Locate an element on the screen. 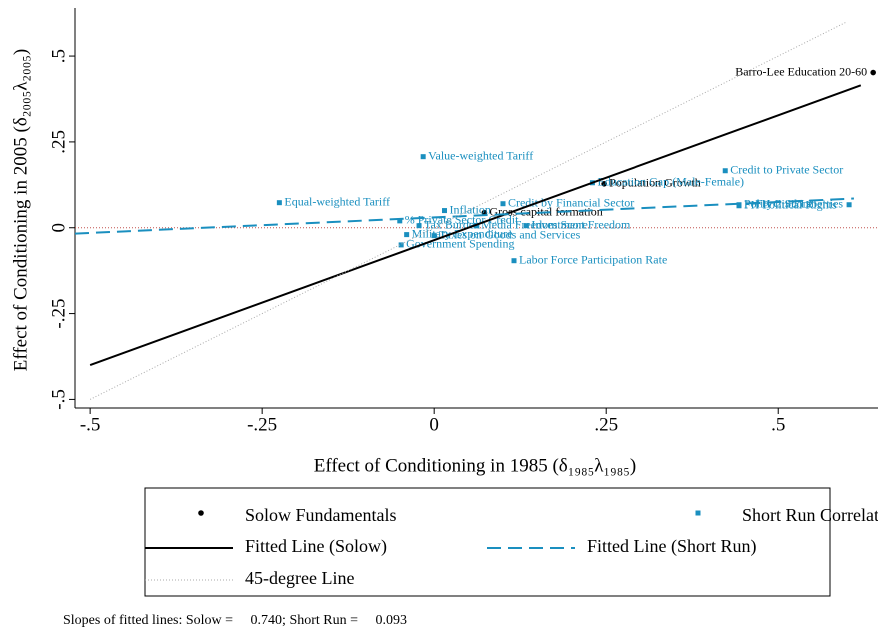 This screenshot has width=878, height=635. x-tick-label: 0 is located at coordinates (434, 424).